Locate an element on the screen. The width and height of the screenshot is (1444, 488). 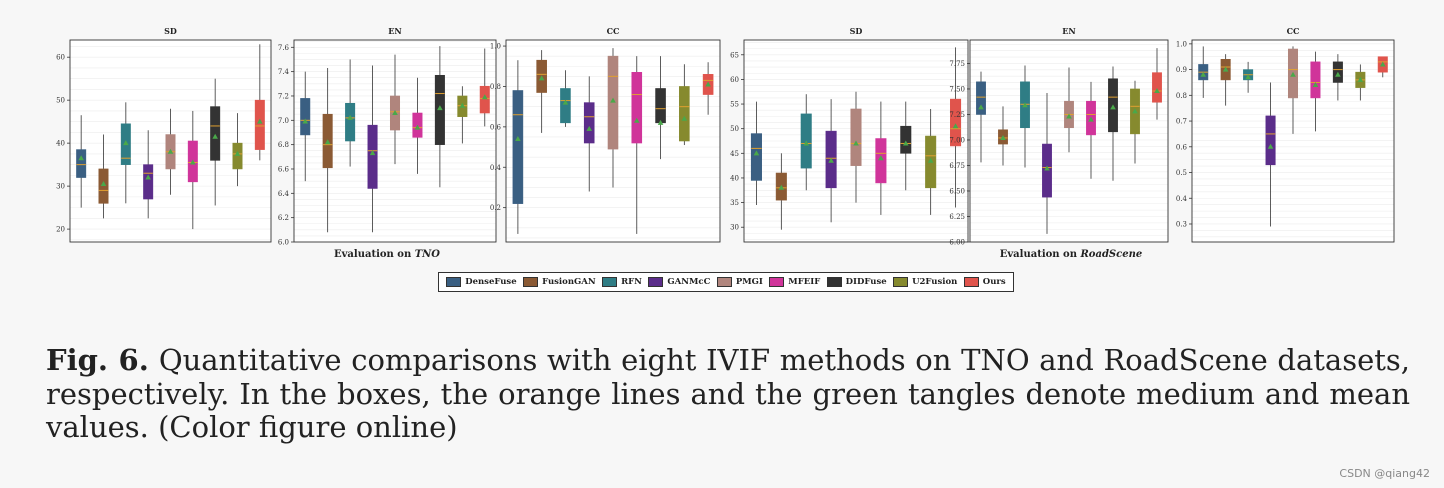
chart-panel-sd-tno: 20 30 40 50 60 SD is located at coordinates (164, 134).